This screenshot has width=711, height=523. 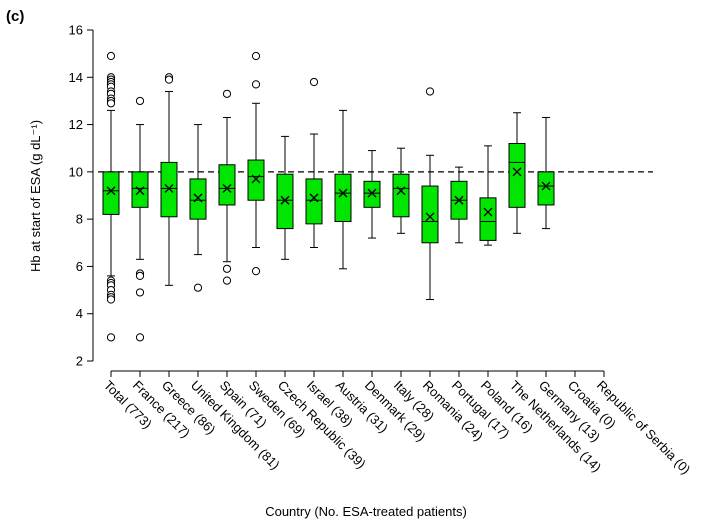 I want to click on x-axis-title: Country (No. ESA-treated patients), so click(x=366, y=511).